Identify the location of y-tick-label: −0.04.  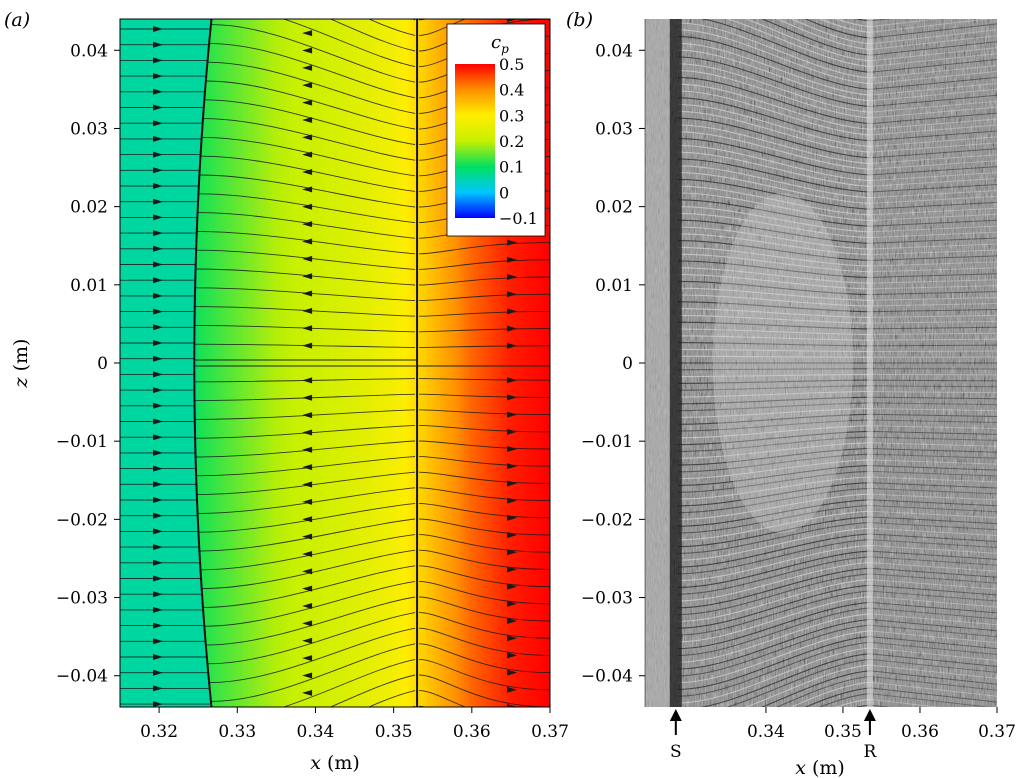
(607, 677).